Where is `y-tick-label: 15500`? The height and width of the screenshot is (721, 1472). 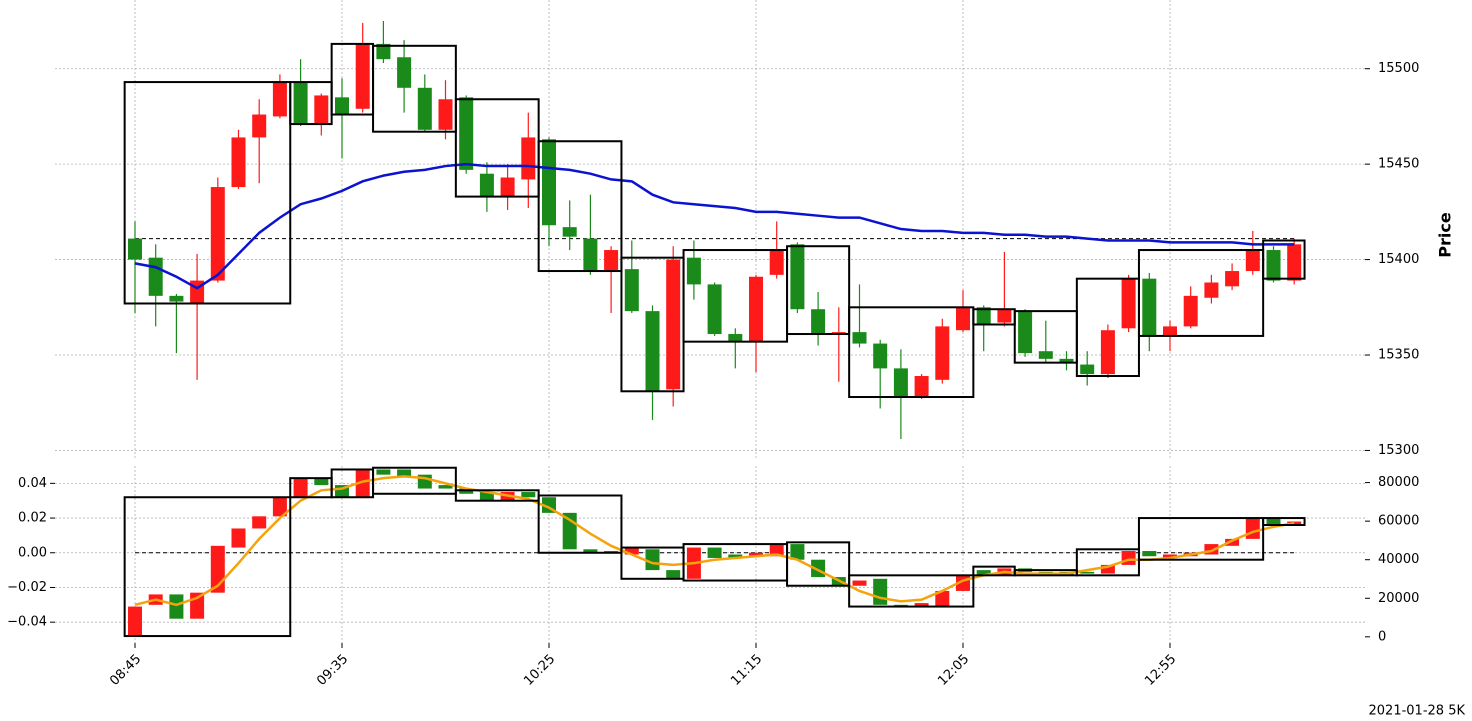 y-tick-label: 15500 is located at coordinates (1398, 68).